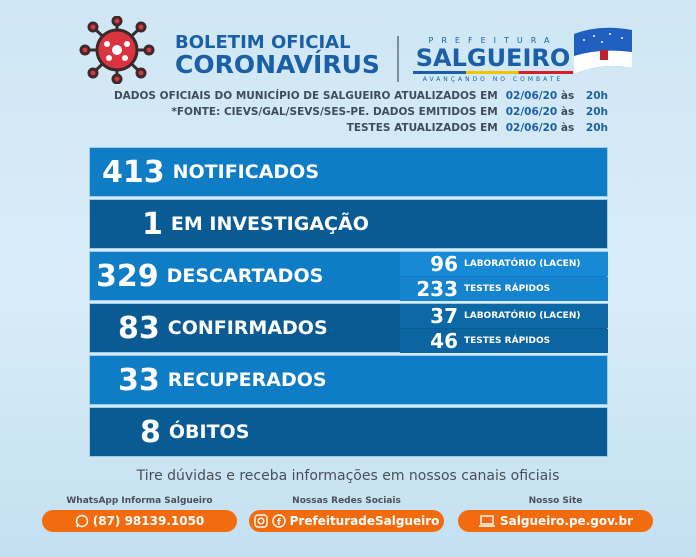  I want to click on stat-value: 83, so click(139, 328).